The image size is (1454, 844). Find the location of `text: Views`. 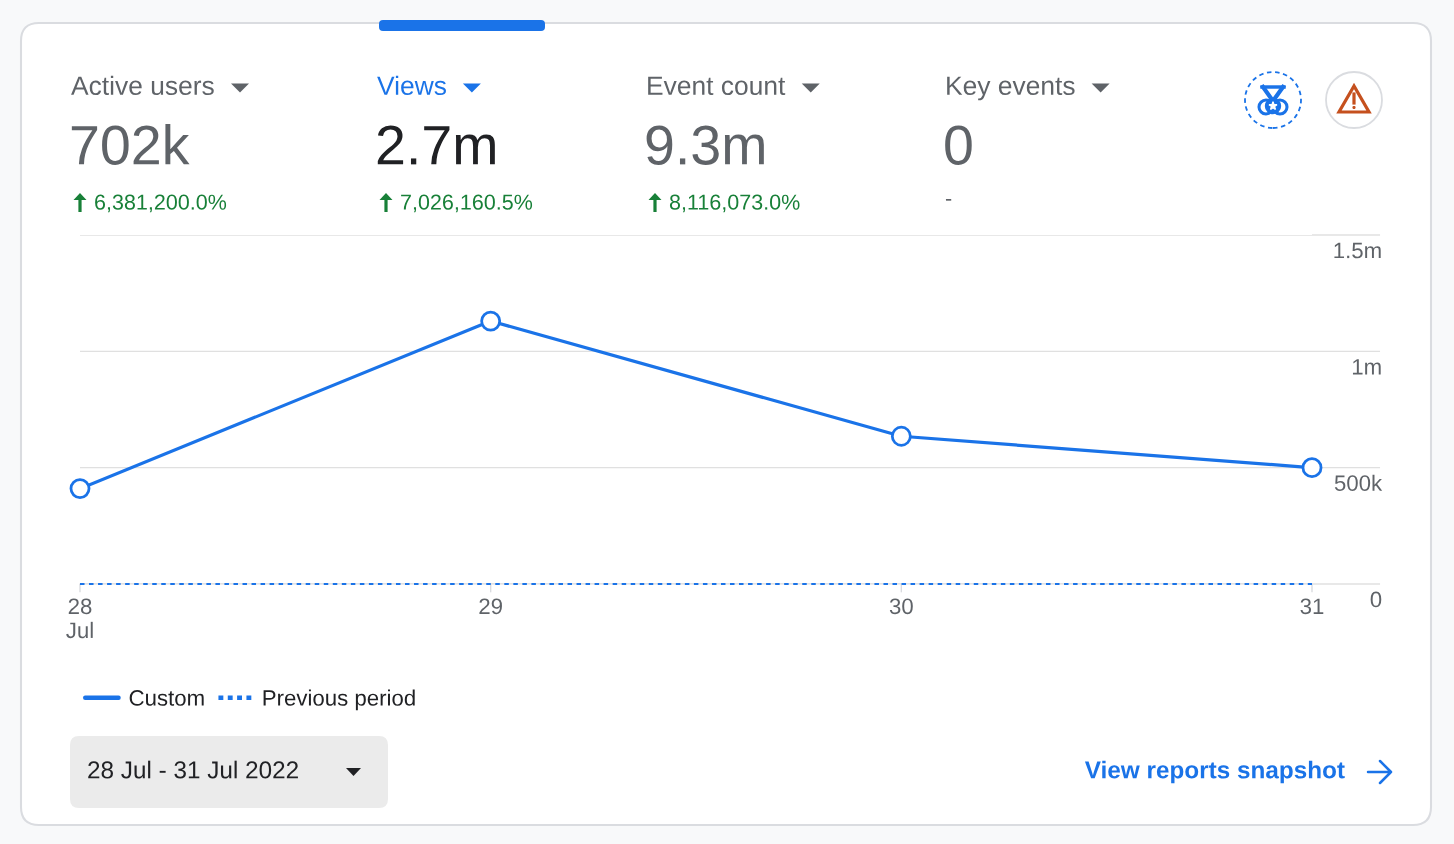

text: Views is located at coordinates (411, 85).